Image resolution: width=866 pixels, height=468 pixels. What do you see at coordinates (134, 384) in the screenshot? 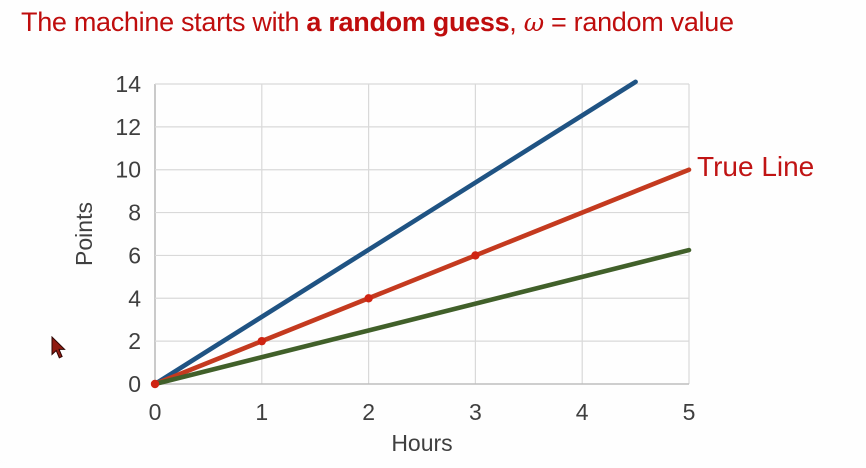
I see `y-tick-label: 0` at bounding box center [134, 384].